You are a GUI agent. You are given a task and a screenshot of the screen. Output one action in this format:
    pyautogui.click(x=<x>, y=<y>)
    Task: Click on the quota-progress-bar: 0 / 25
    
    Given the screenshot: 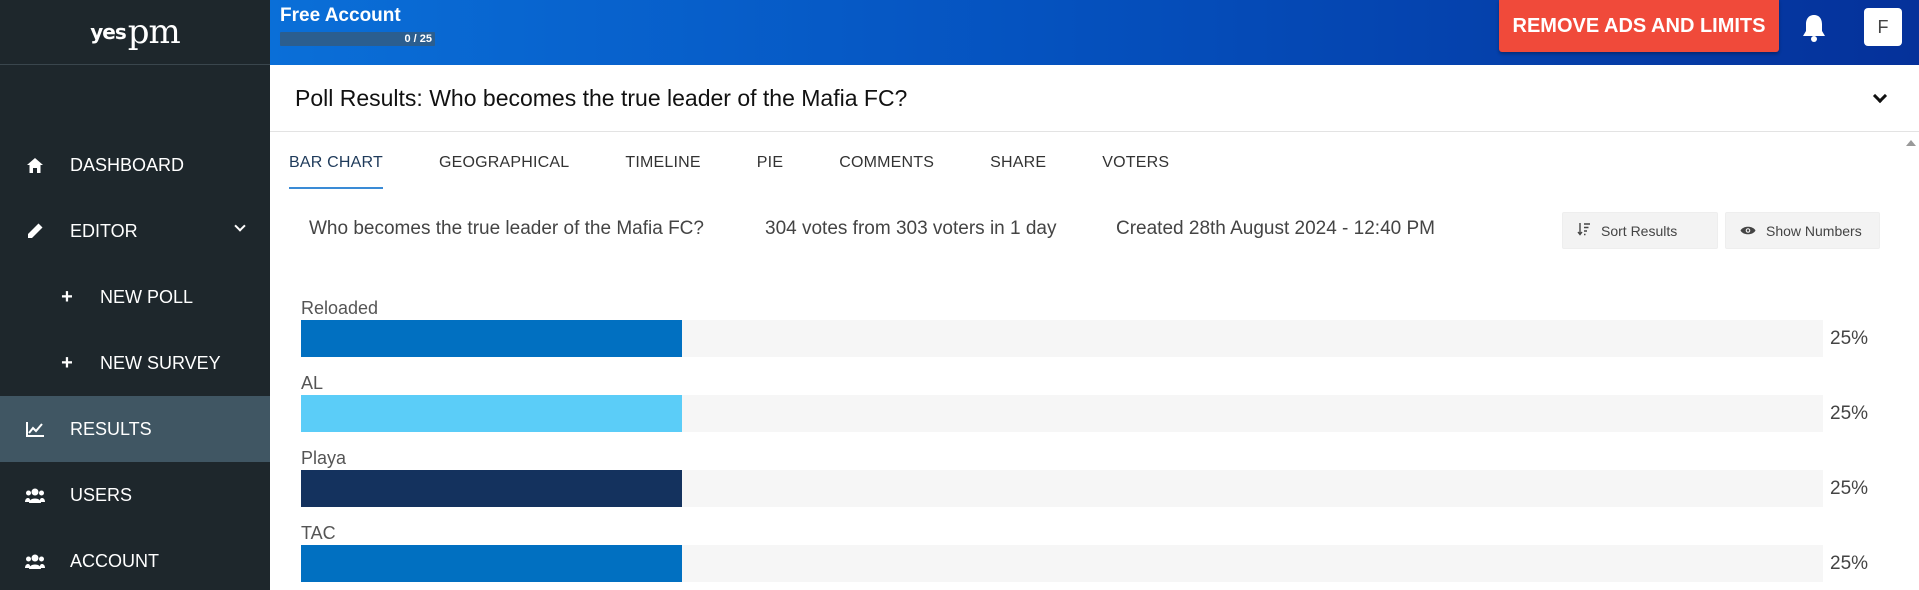 What is the action you would take?
    pyautogui.click(x=357, y=39)
    